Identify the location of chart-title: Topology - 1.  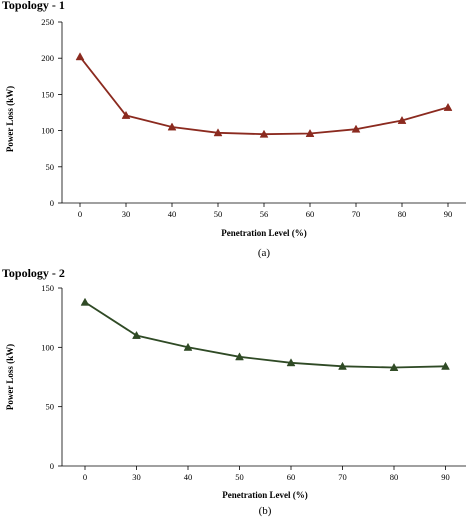
(33, 6).